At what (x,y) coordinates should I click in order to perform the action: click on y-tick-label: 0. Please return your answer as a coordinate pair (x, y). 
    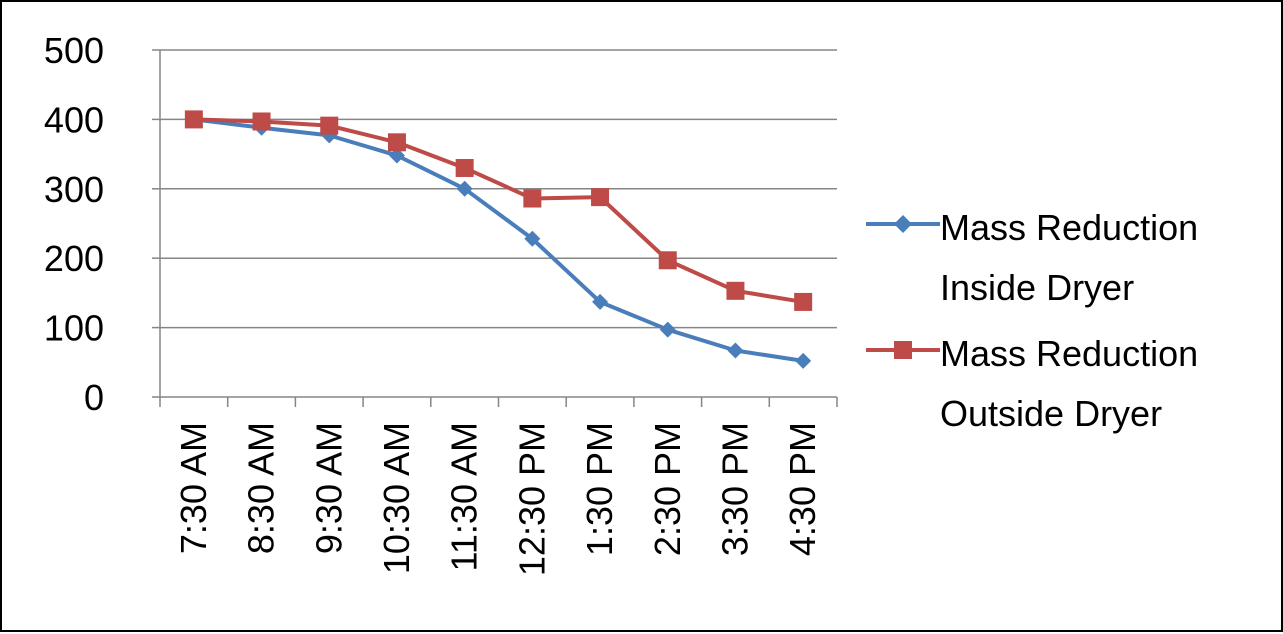
    Looking at the image, I should click on (94, 397).